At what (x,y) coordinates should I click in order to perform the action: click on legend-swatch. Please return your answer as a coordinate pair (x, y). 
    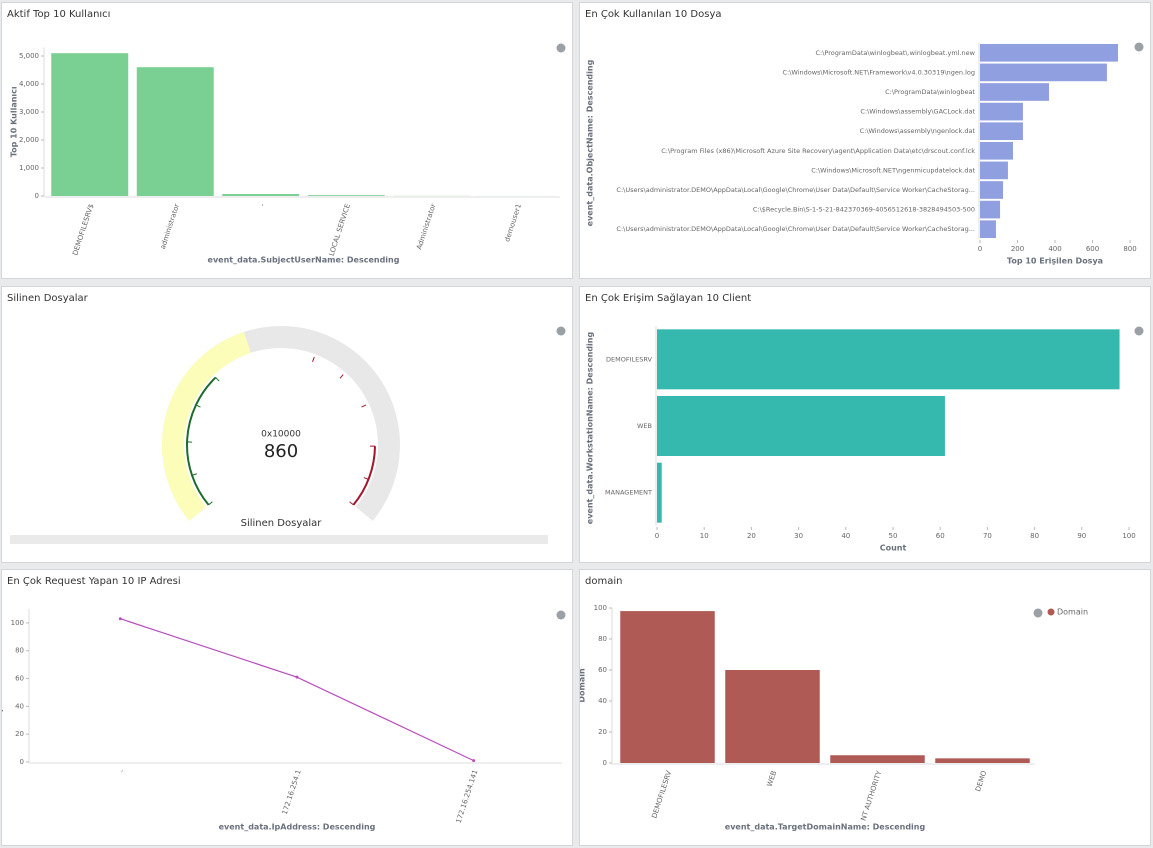
    Looking at the image, I should click on (1051, 612).